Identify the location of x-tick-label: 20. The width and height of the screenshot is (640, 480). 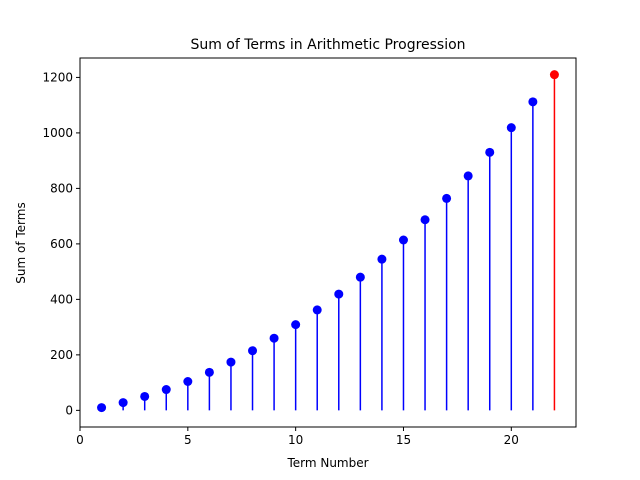
(511, 440).